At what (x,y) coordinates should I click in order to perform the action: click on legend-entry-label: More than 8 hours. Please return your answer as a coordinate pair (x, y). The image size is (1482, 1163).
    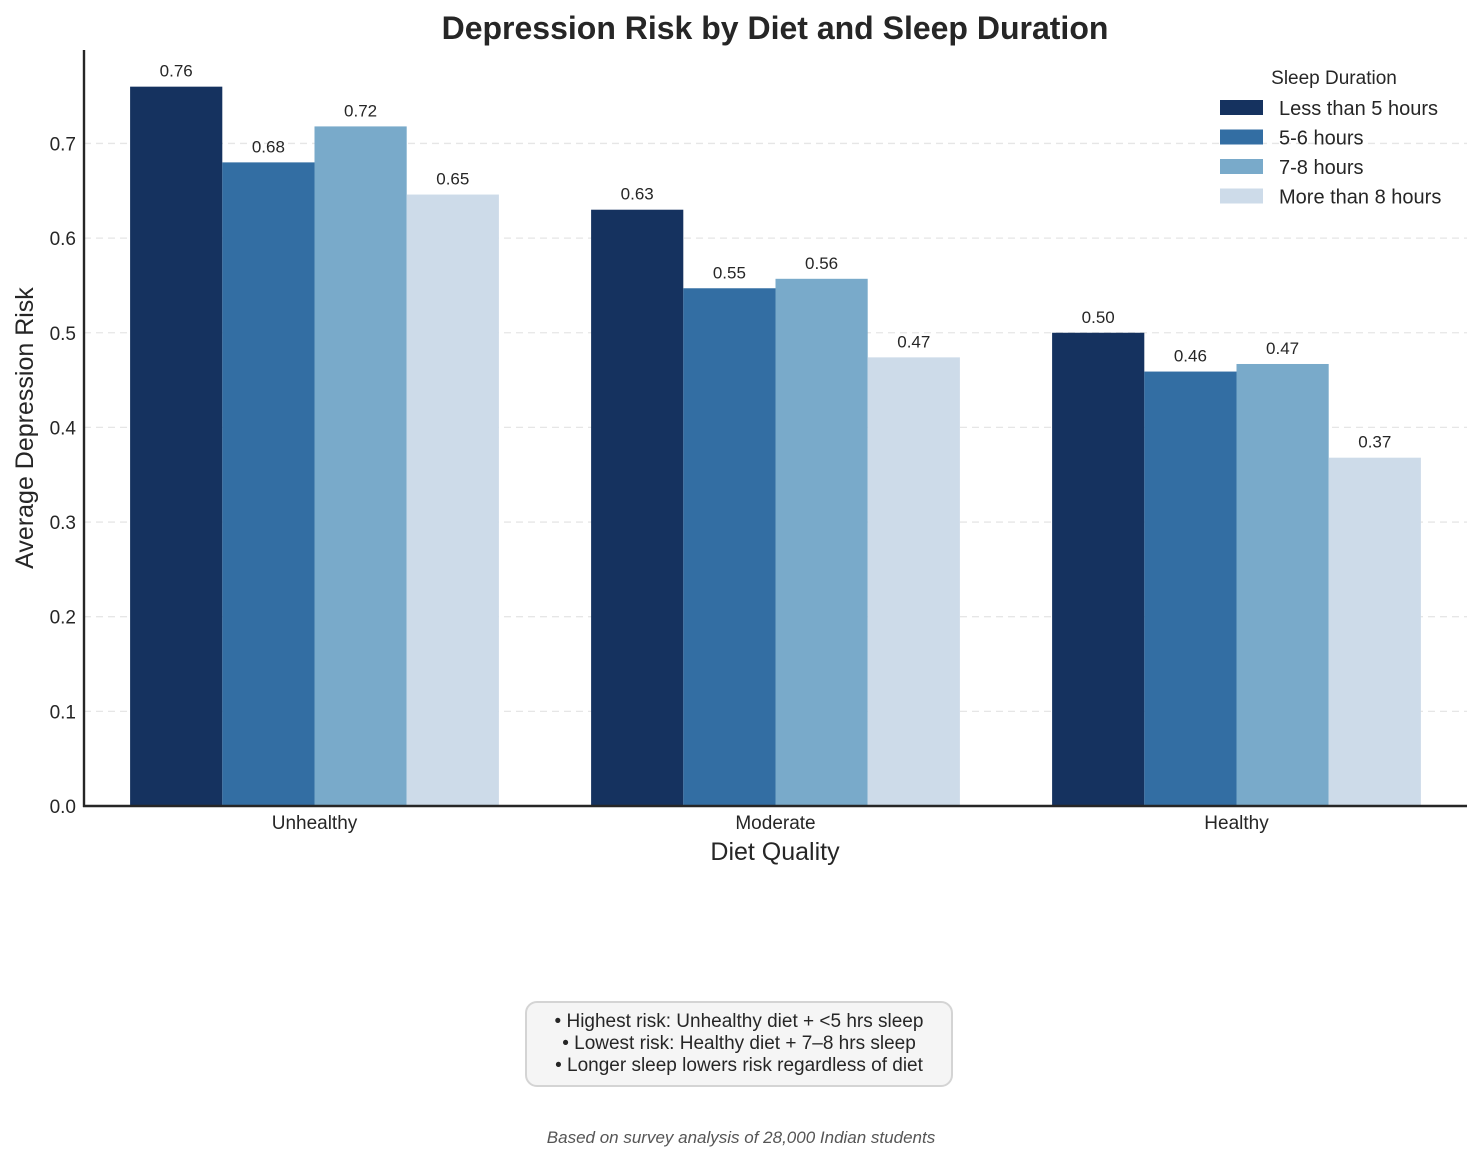
    Looking at the image, I should click on (1360, 198).